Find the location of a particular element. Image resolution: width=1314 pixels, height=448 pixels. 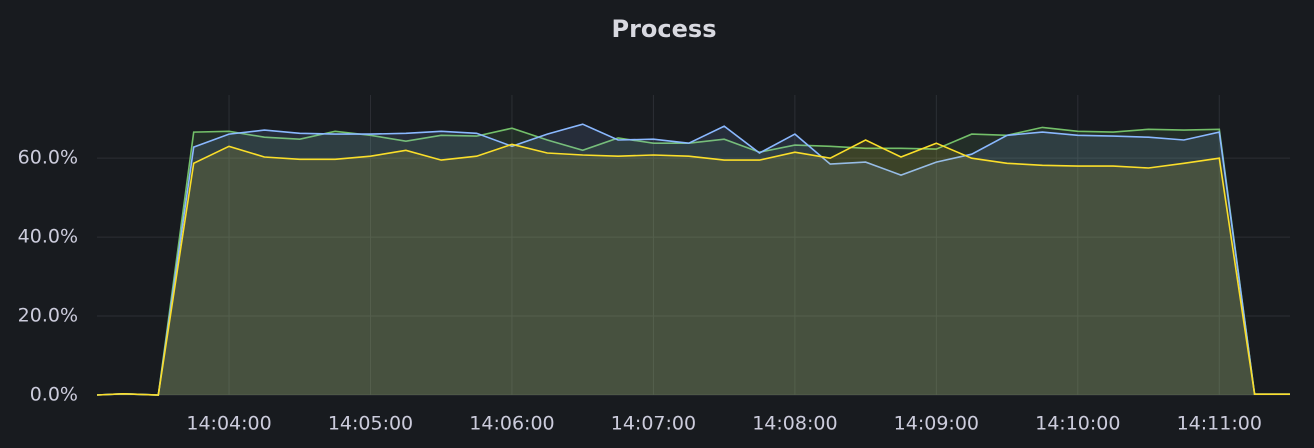

x-tick-label: 14:07:00 is located at coordinates (653, 424).